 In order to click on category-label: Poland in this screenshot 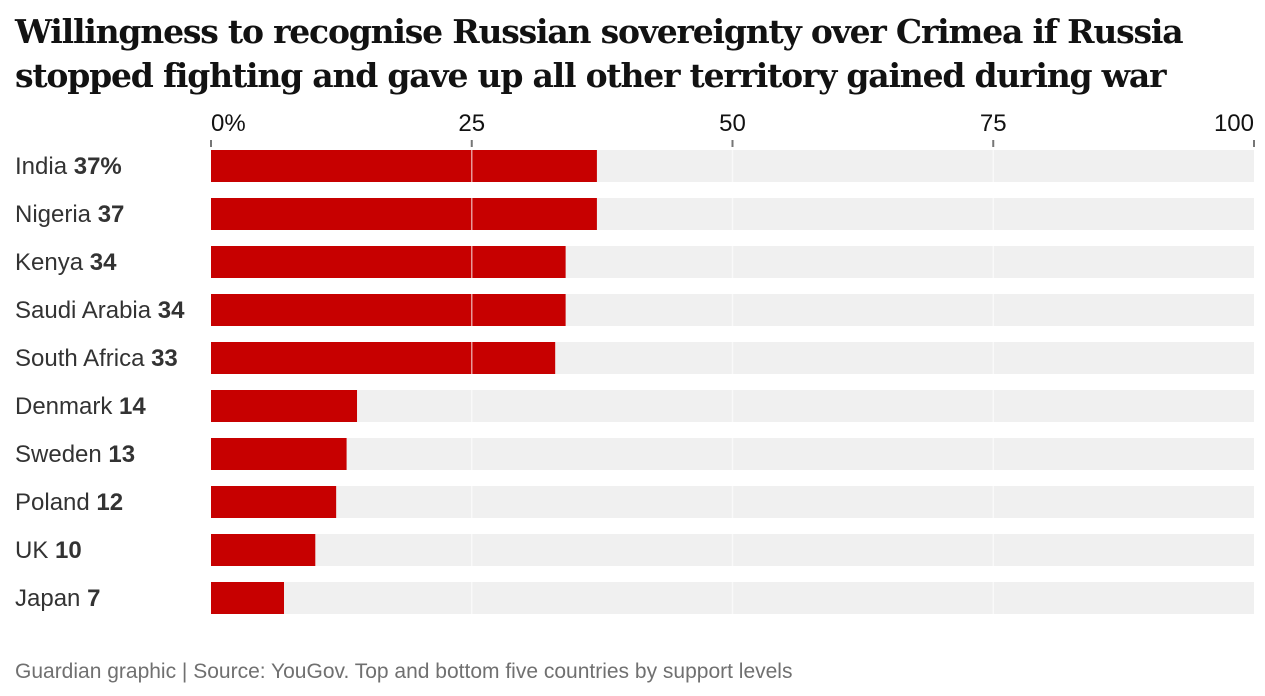, I will do `click(55, 502)`.